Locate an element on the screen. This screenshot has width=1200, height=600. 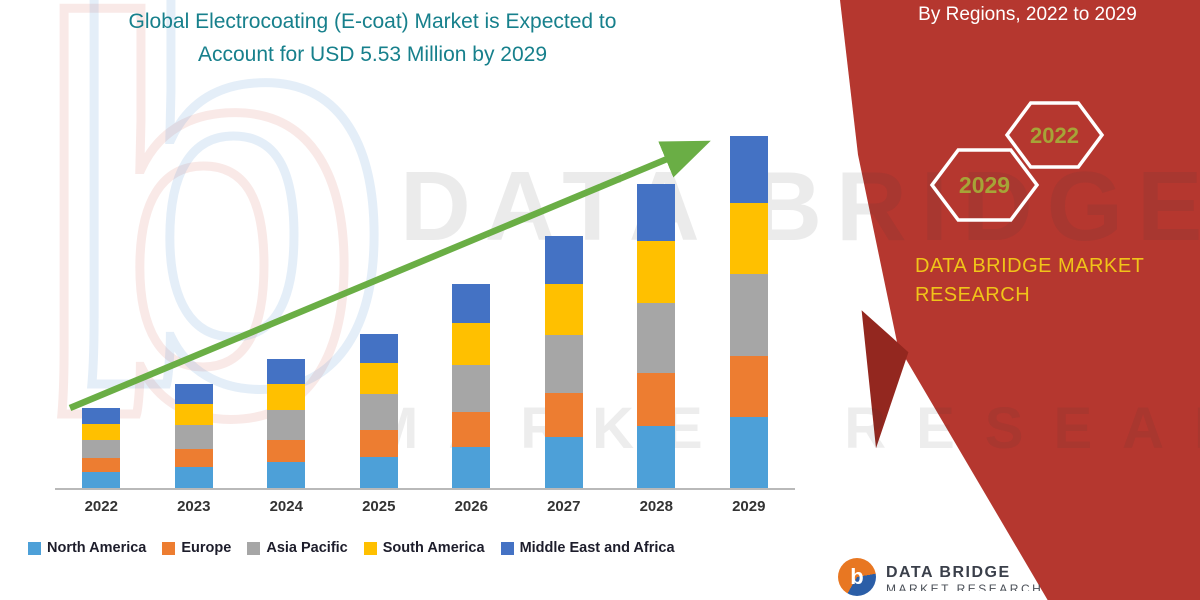
stacked-bar-2025 is located at coordinates (378, 411).